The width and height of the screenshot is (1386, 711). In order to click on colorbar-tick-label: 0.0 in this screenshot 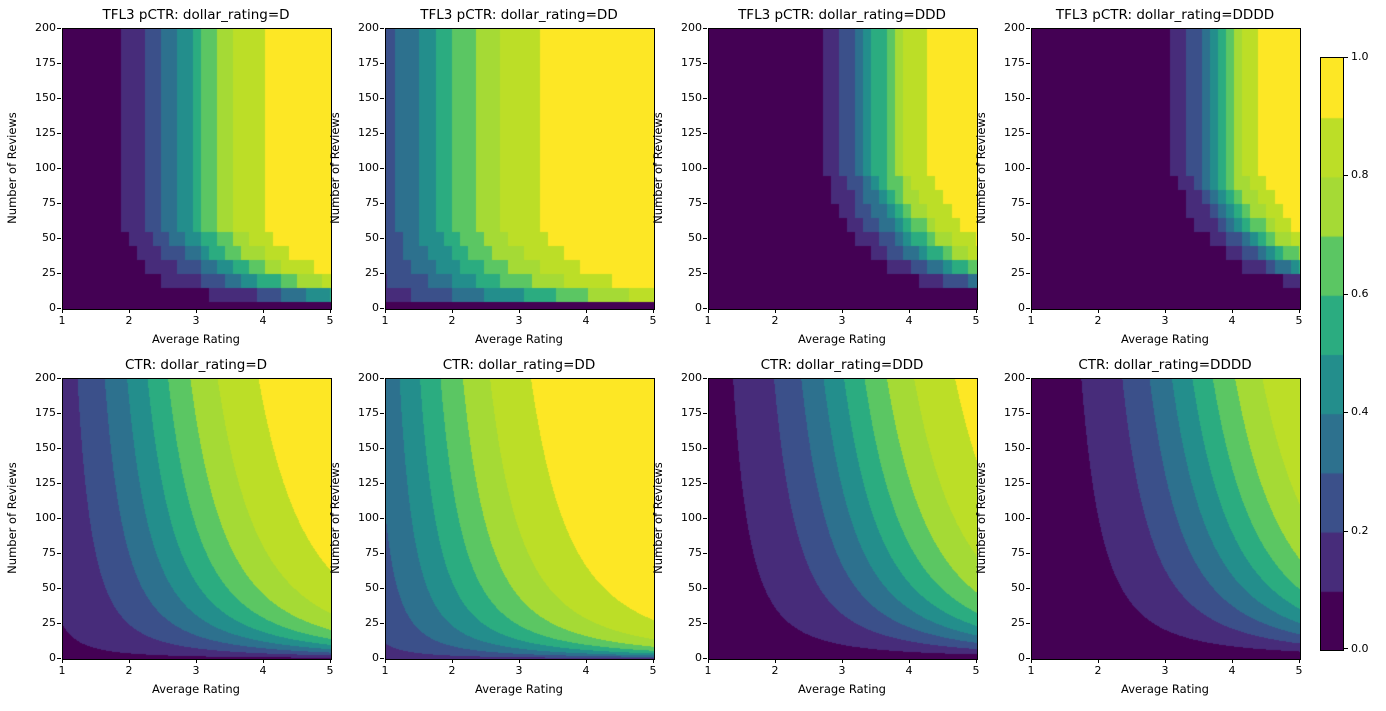, I will do `click(1360, 648)`.